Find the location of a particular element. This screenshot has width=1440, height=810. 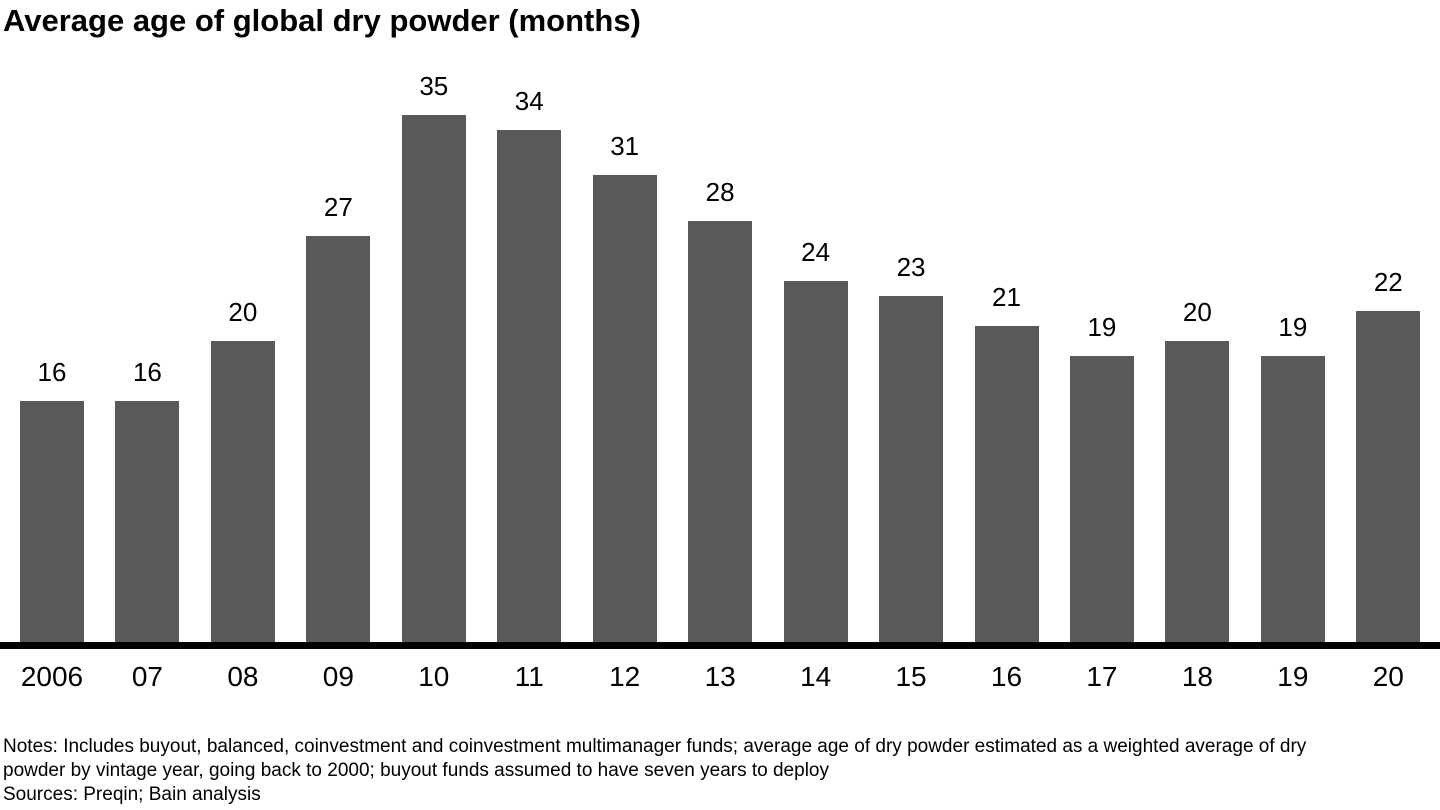

x-axis-tick-label: 20 is located at coordinates (1388, 676).